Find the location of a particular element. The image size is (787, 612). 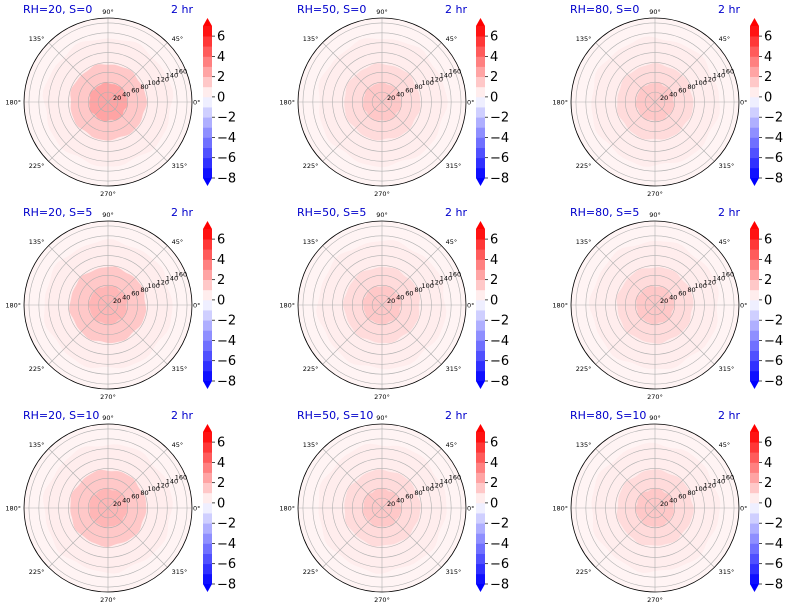

panel-title: RH=50, S=0 is located at coordinates (331, 9).